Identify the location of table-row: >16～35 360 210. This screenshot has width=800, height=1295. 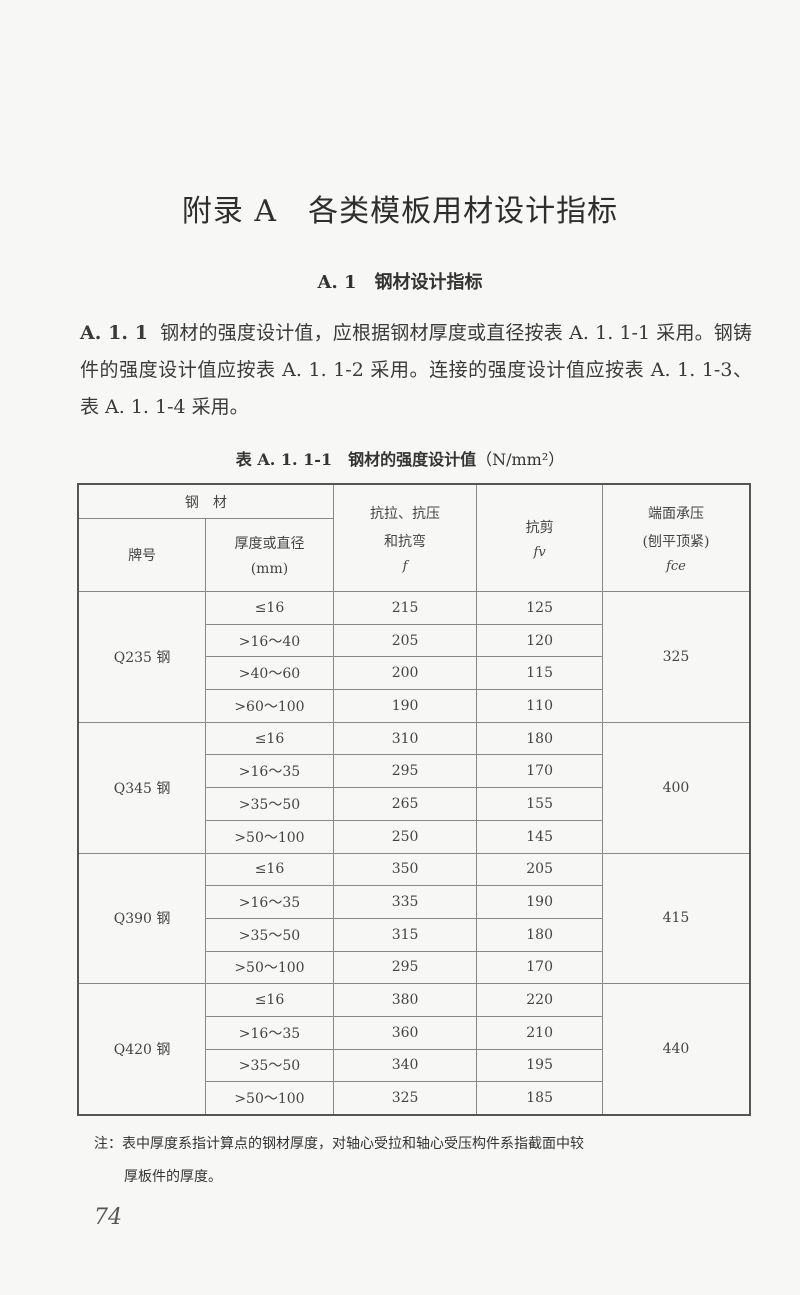
(414, 1032).